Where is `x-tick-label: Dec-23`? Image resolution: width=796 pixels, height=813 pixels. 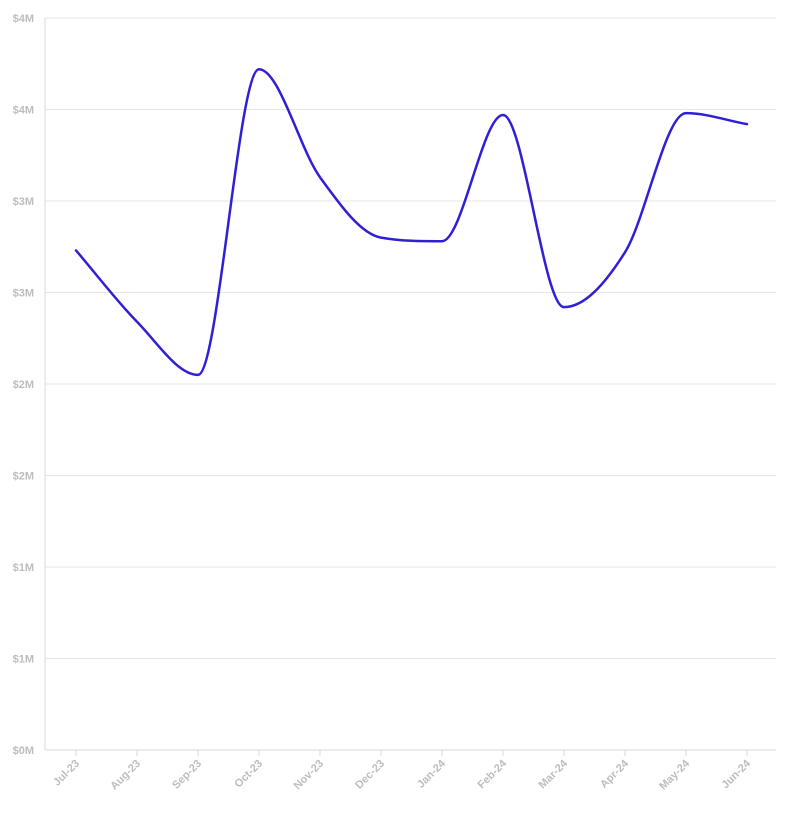
x-tick-label: Dec-23 is located at coordinates (370, 775).